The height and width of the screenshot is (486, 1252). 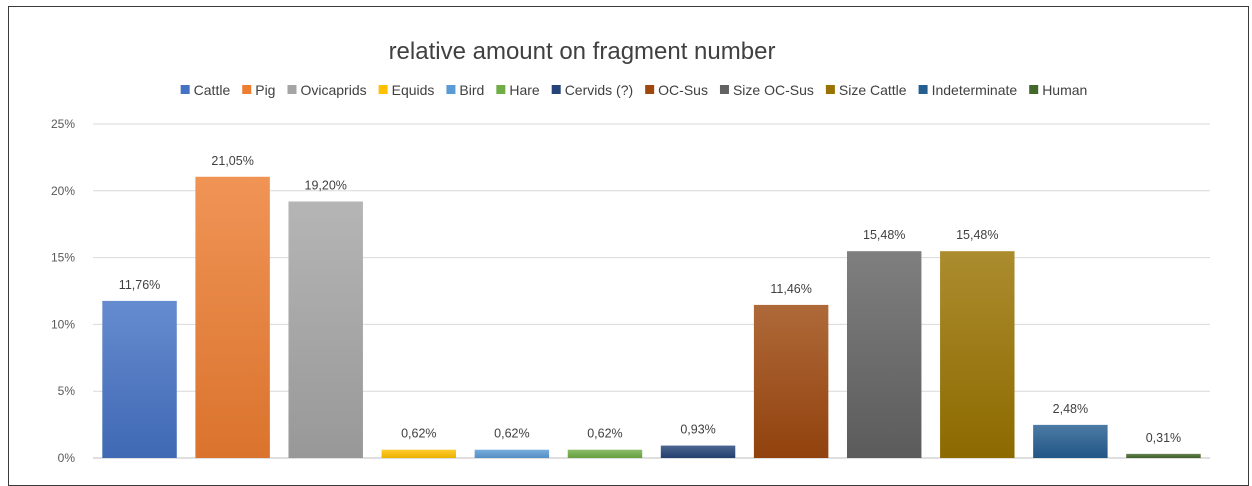 I want to click on data-label: 21,05%, so click(x=232, y=161).